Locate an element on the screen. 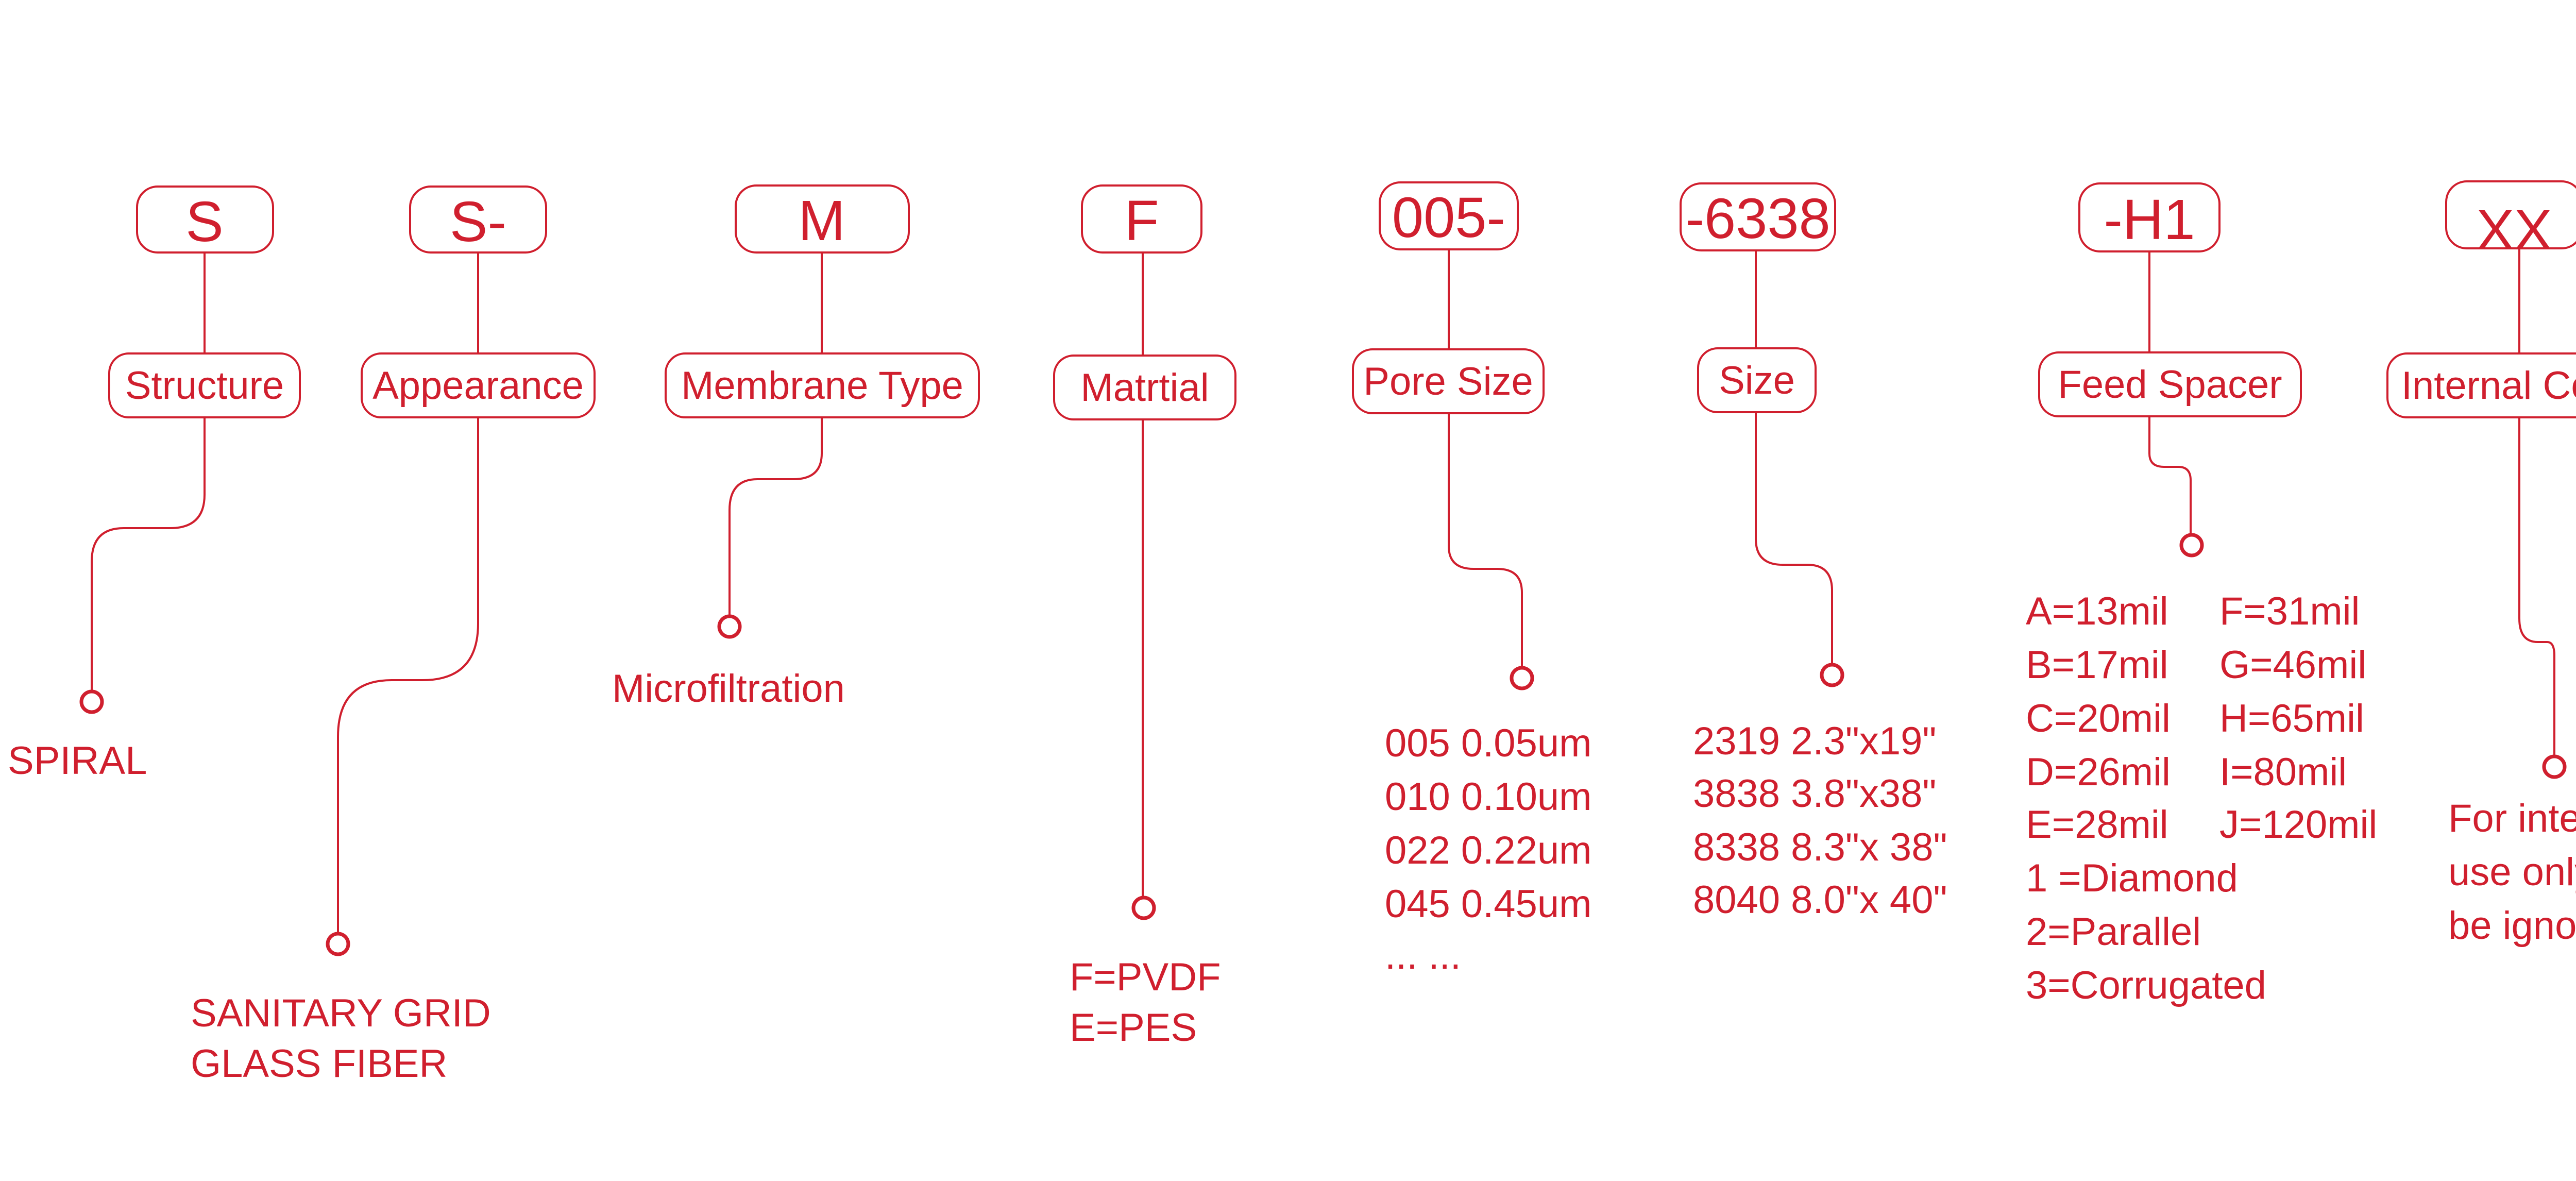 This screenshot has height=1181, width=2576. desc-size-line-1: 2319 2.3"x19" is located at coordinates (1814, 741).